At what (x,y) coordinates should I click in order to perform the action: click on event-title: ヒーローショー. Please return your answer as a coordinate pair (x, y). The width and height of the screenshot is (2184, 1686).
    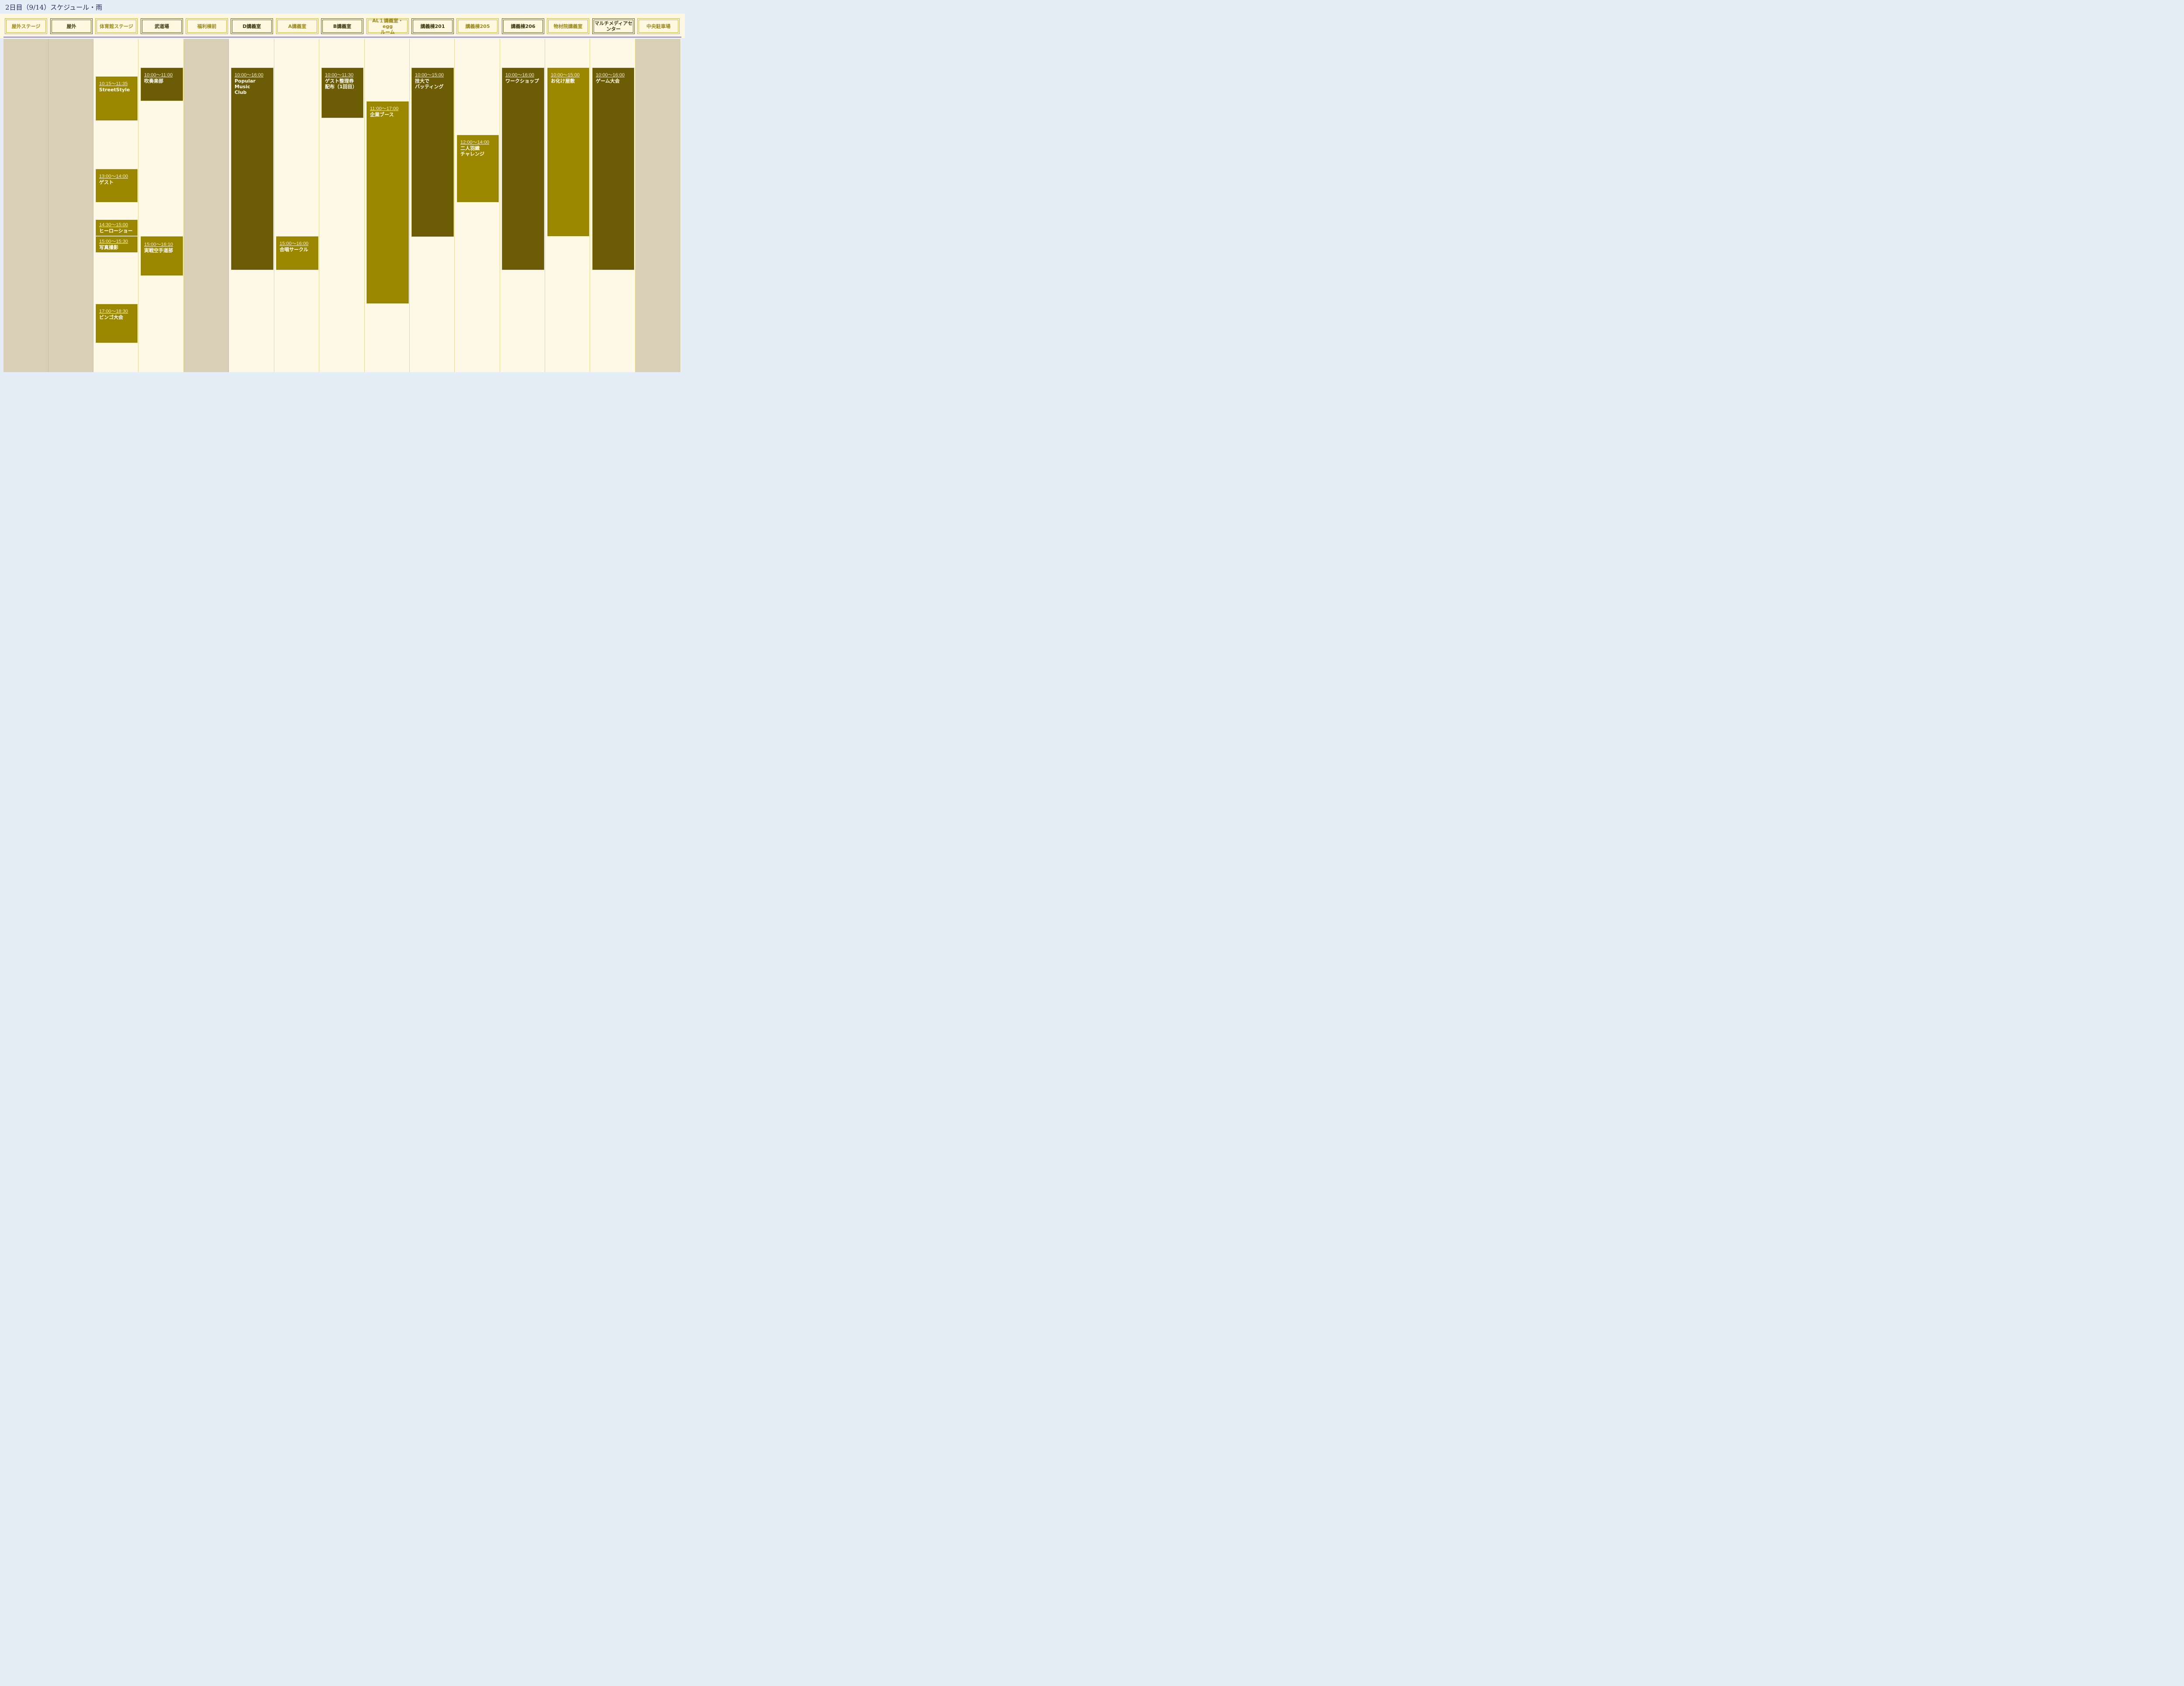
    Looking at the image, I should click on (116, 231).